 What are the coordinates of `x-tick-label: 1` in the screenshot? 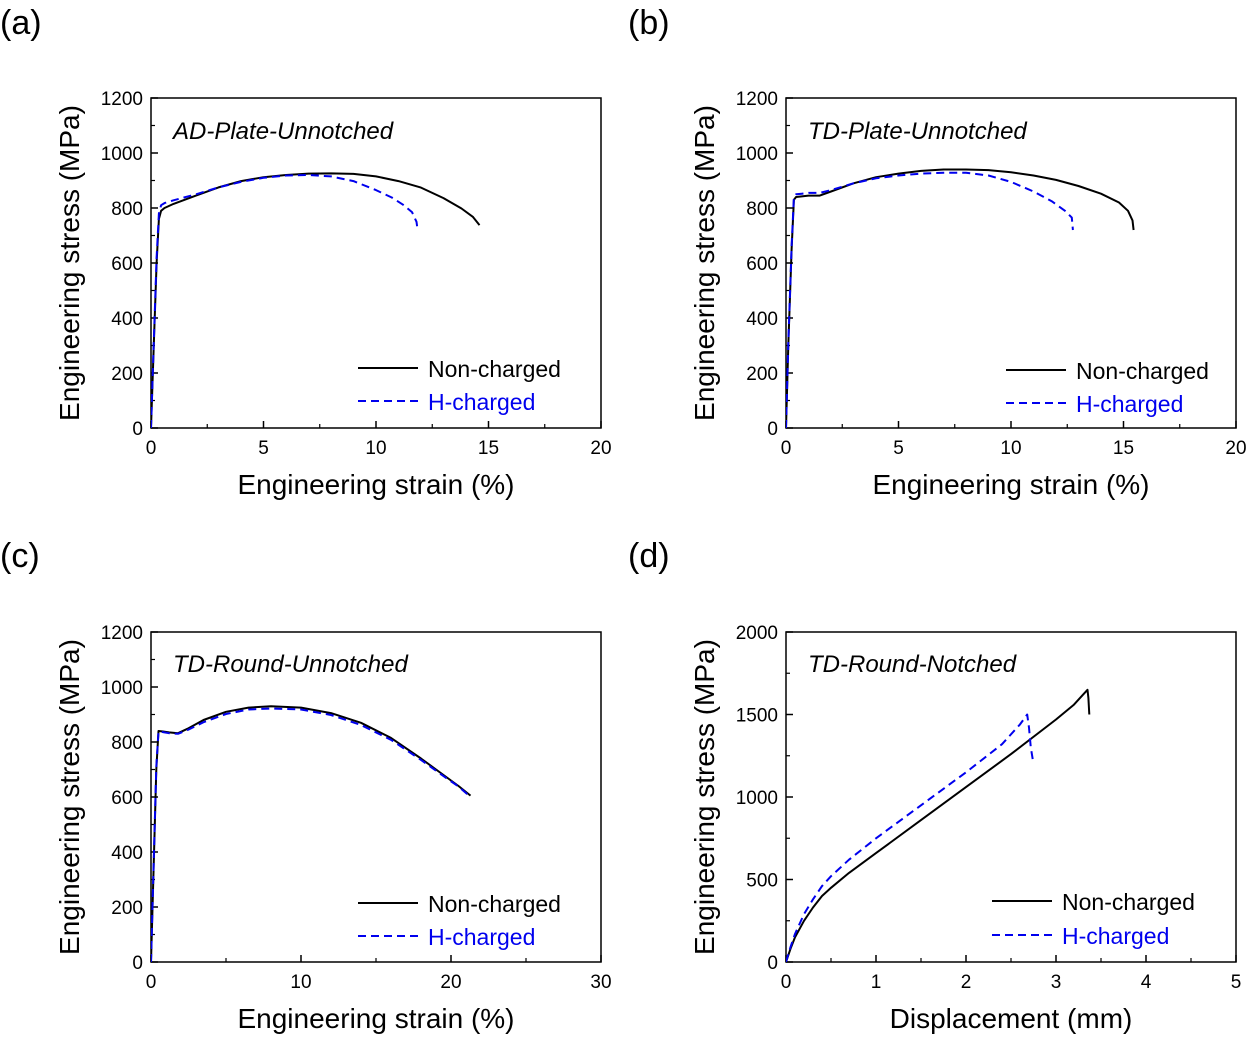 It's located at (876, 982).